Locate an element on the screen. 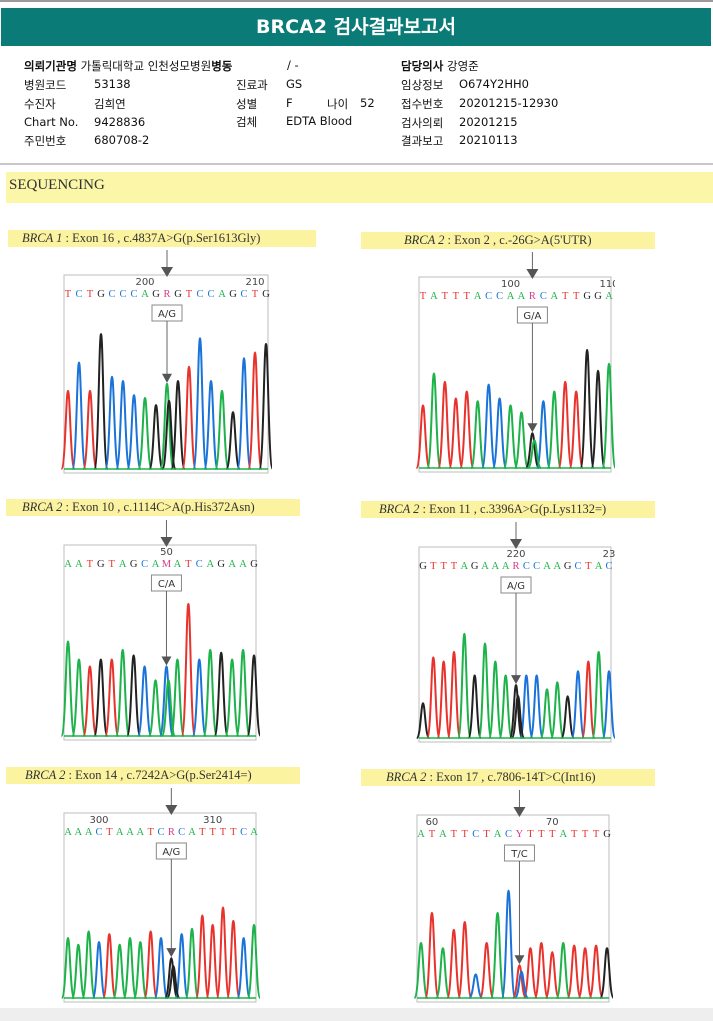 The height and width of the screenshot is (1021, 713). doctor-value: 강영준 is located at coordinates (462, 66).